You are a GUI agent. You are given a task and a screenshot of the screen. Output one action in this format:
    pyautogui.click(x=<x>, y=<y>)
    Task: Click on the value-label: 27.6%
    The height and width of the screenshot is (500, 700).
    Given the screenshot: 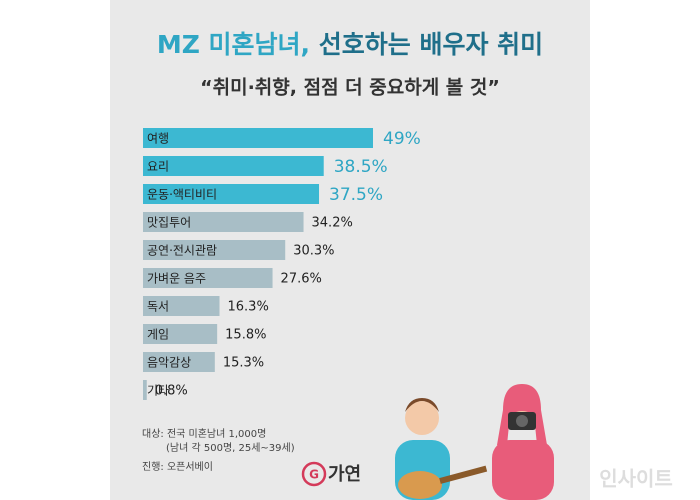 What is the action you would take?
    pyautogui.click(x=301, y=279)
    